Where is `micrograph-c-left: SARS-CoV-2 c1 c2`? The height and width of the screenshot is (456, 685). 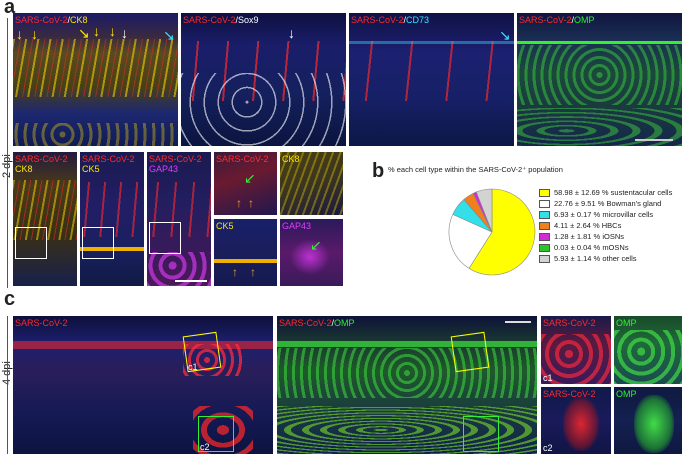
micrograph-c-left: SARS-CoV-2 c1 c2 is located at coordinates (143, 385).